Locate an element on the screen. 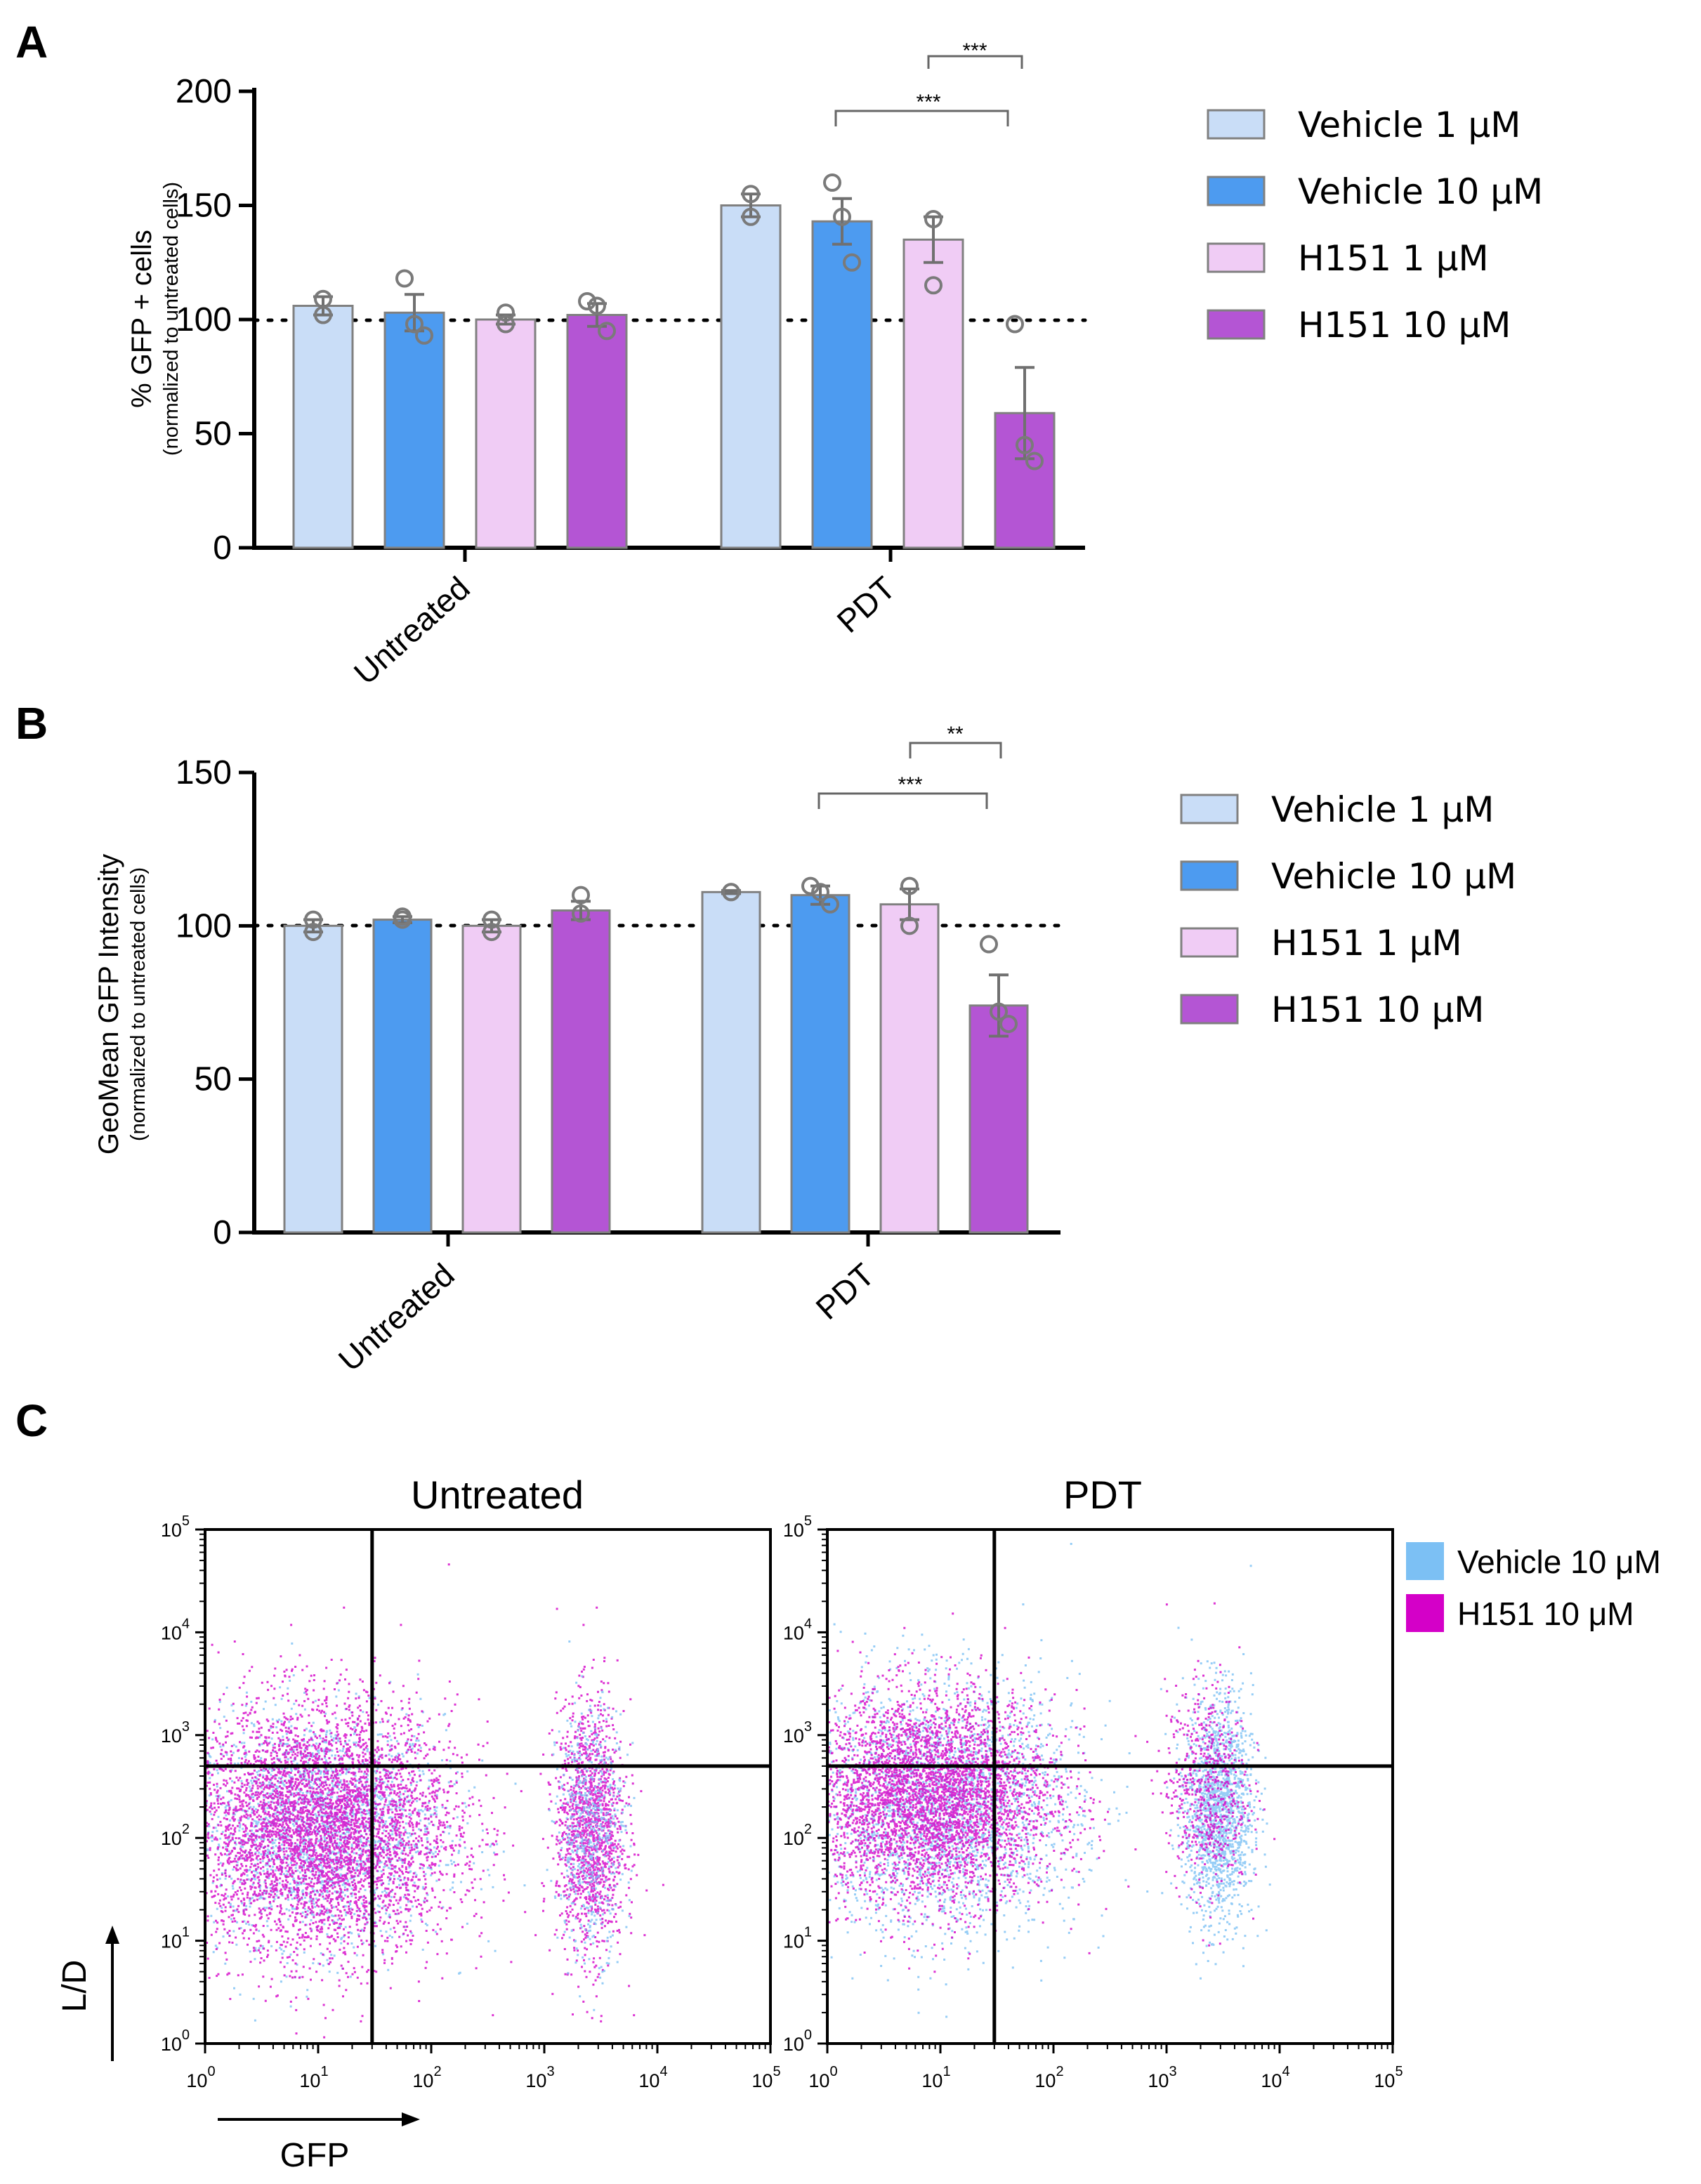 The width and height of the screenshot is (1701, 2184). panel-b-y-tick-label: 50 is located at coordinates (213, 1079).